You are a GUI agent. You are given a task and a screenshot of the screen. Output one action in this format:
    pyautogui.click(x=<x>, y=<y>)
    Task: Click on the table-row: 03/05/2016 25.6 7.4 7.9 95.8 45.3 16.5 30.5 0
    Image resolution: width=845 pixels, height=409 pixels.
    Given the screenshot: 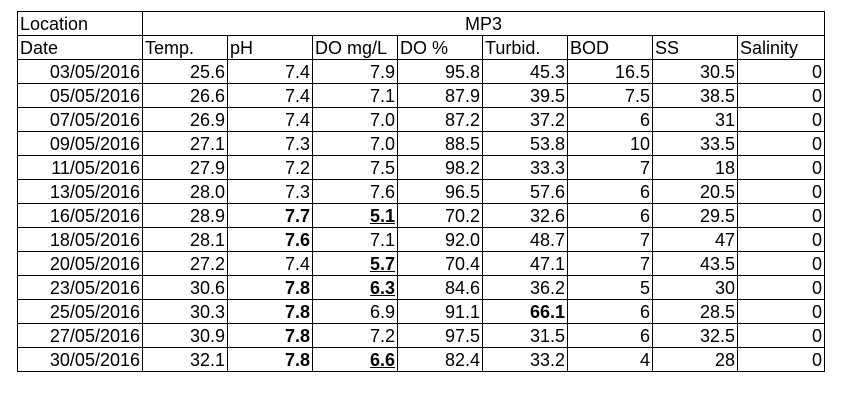 What is the action you would take?
    pyautogui.click(x=421, y=71)
    